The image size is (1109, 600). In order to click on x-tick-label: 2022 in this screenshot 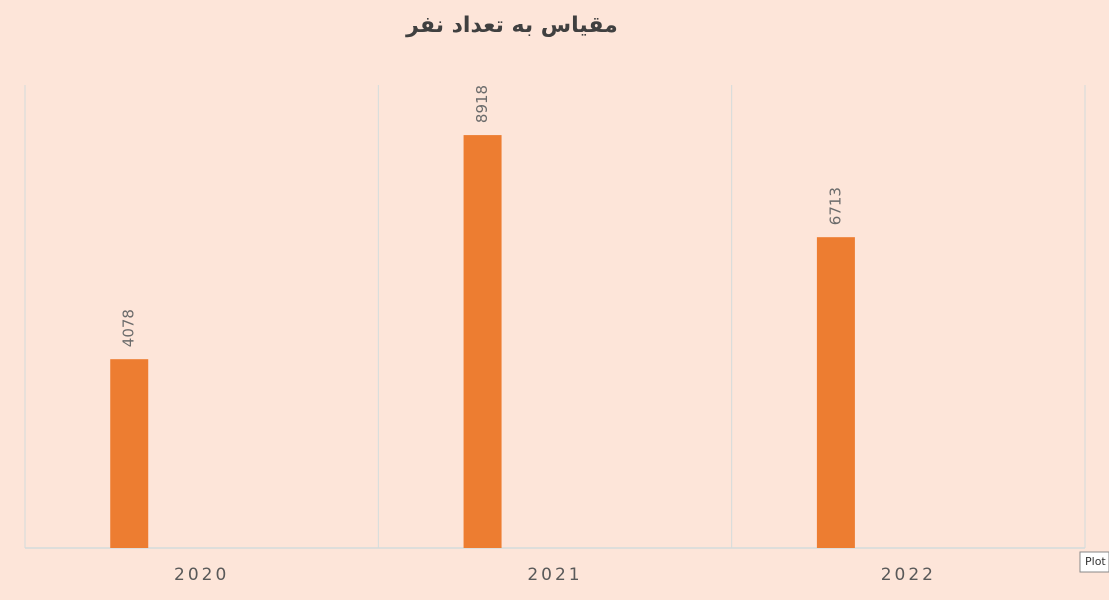, I will do `click(908, 575)`.